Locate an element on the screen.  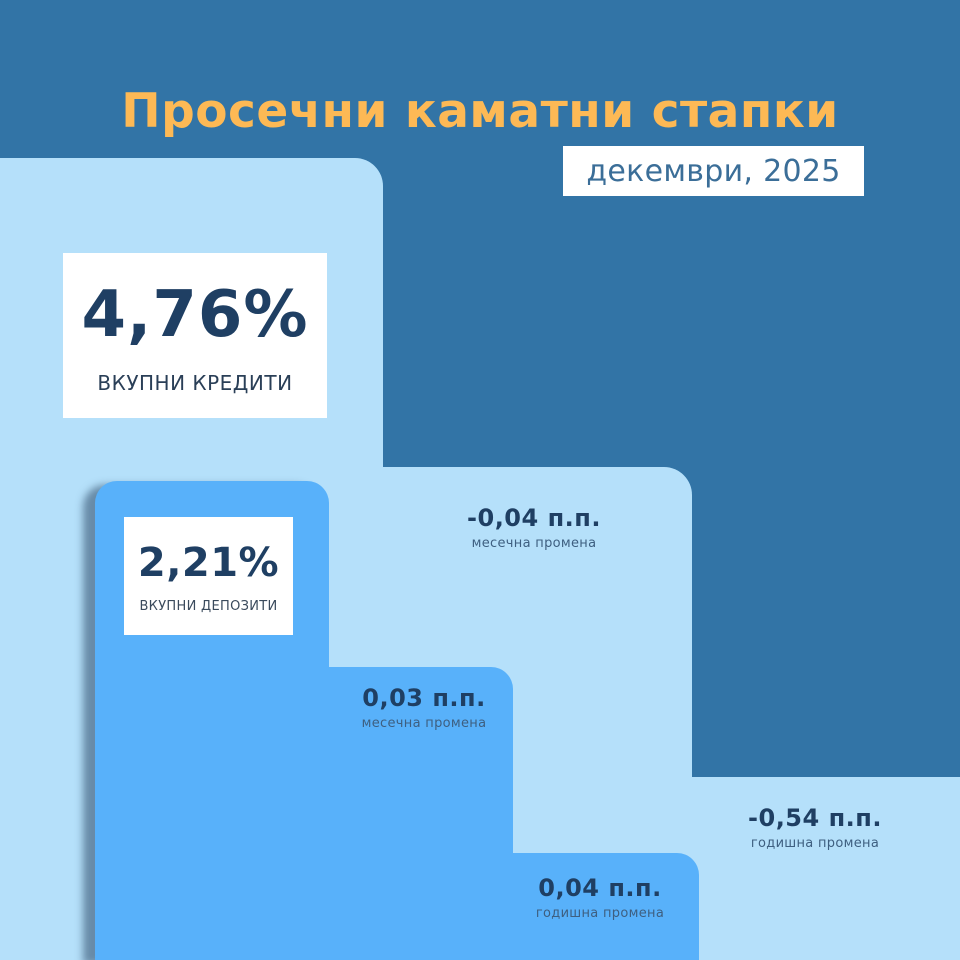
loans-rate-label: ВКУПНИ КРЕДИТИ is located at coordinates (195, 382).